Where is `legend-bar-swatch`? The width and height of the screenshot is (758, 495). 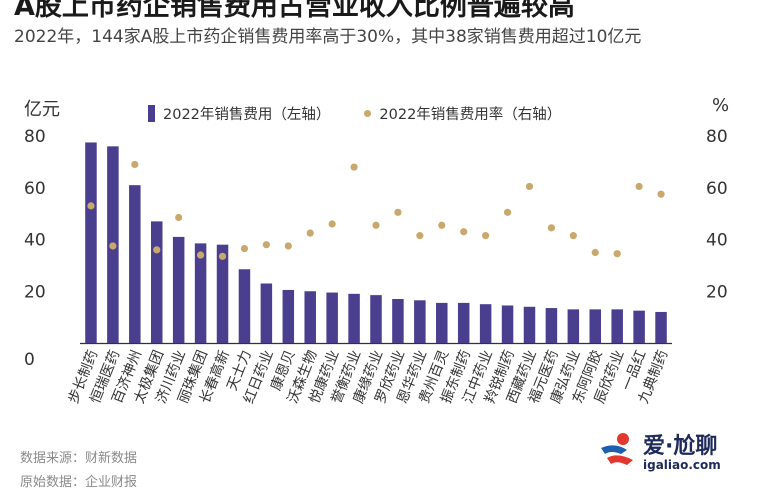
legend-bar-swatch is located at coordinates (151, 113).